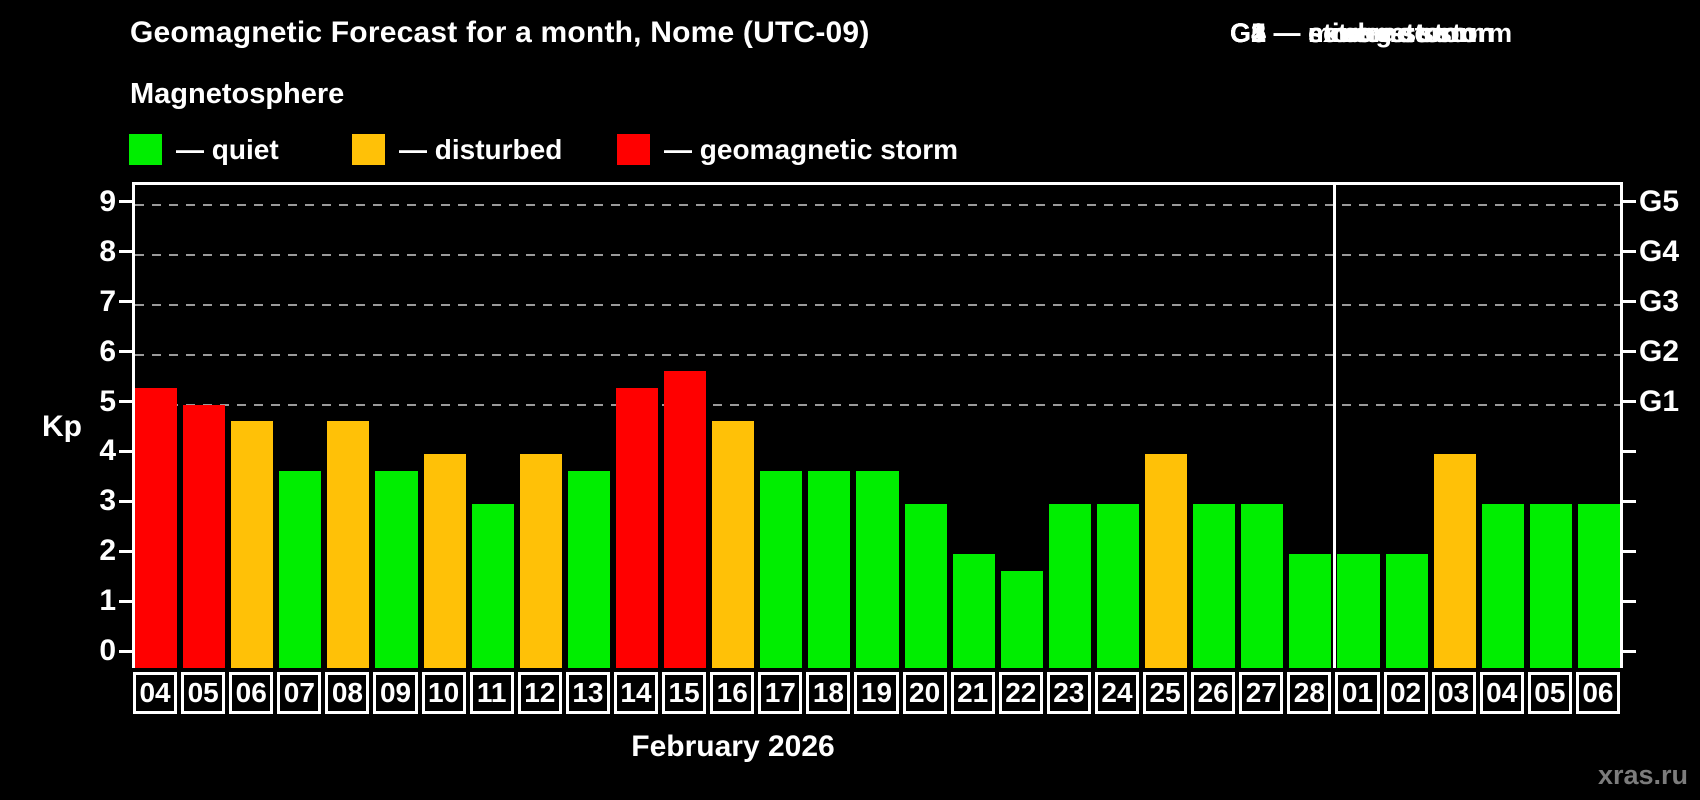  I want to click on day-label-box-30: 06, so click(1597, 693).